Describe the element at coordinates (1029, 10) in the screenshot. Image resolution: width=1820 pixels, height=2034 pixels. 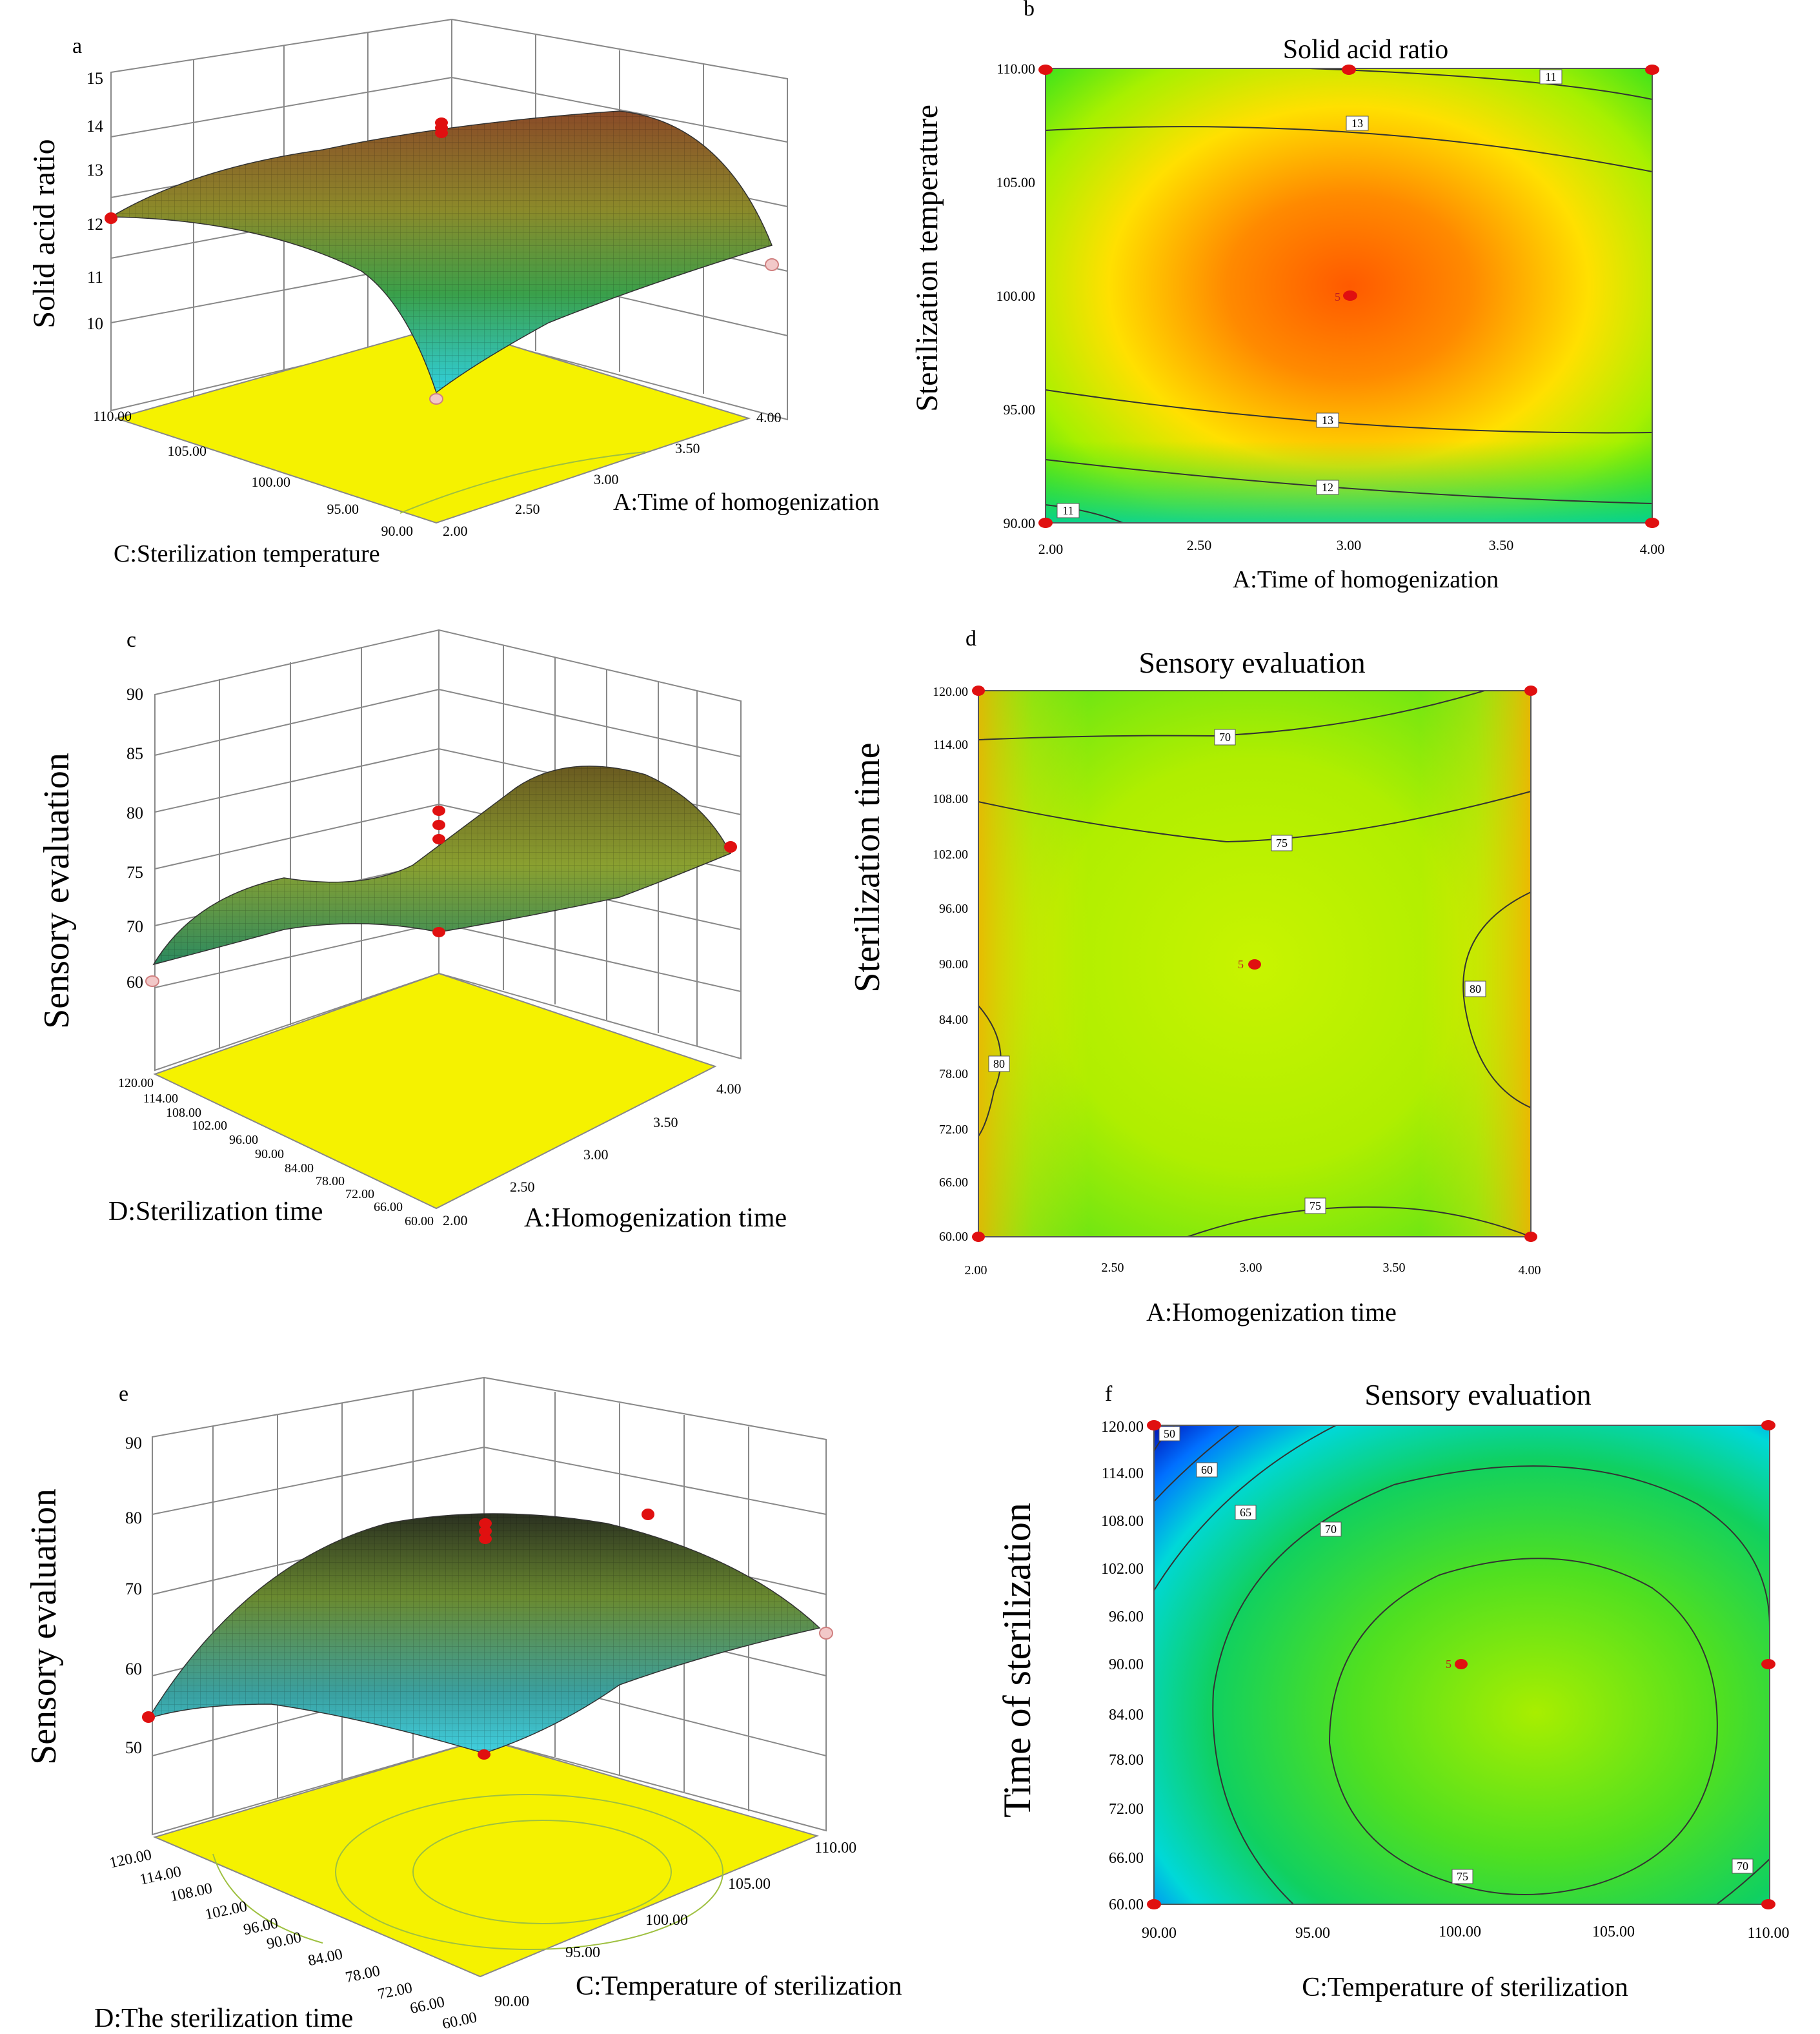
I see `panel-b-letter: b` at that location.